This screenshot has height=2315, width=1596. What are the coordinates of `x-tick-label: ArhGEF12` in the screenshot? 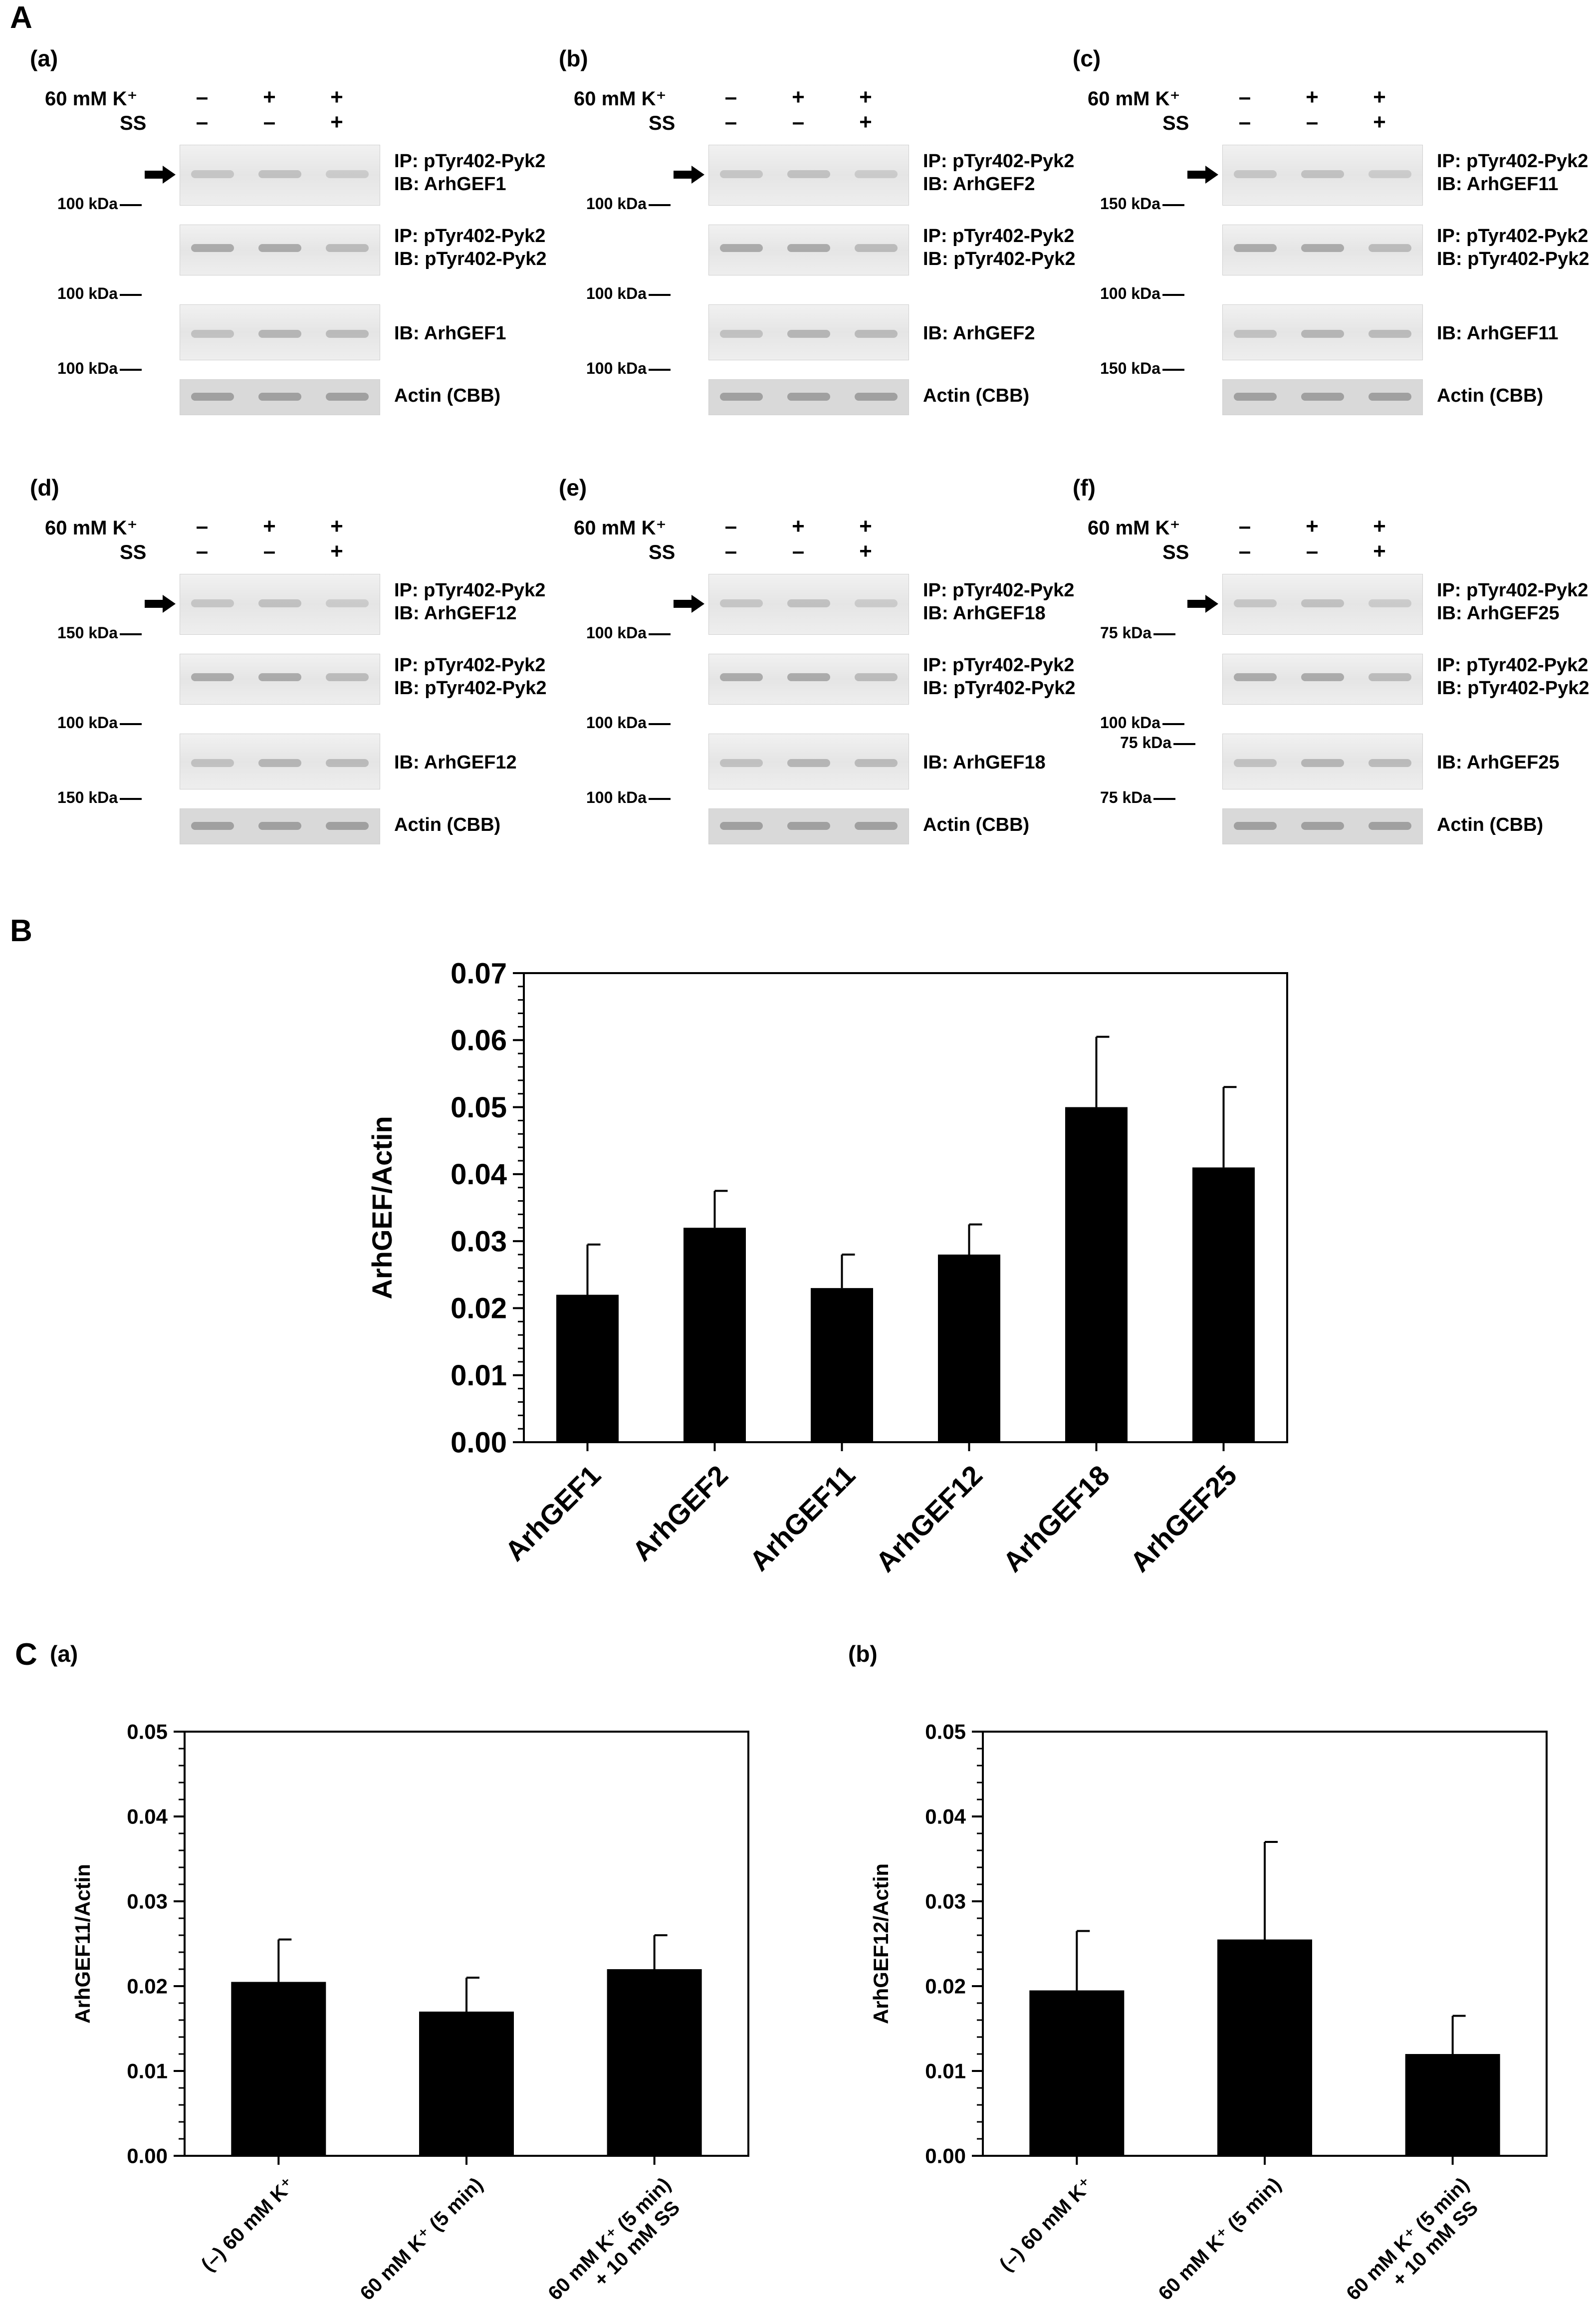 It's located at (929, 1518).